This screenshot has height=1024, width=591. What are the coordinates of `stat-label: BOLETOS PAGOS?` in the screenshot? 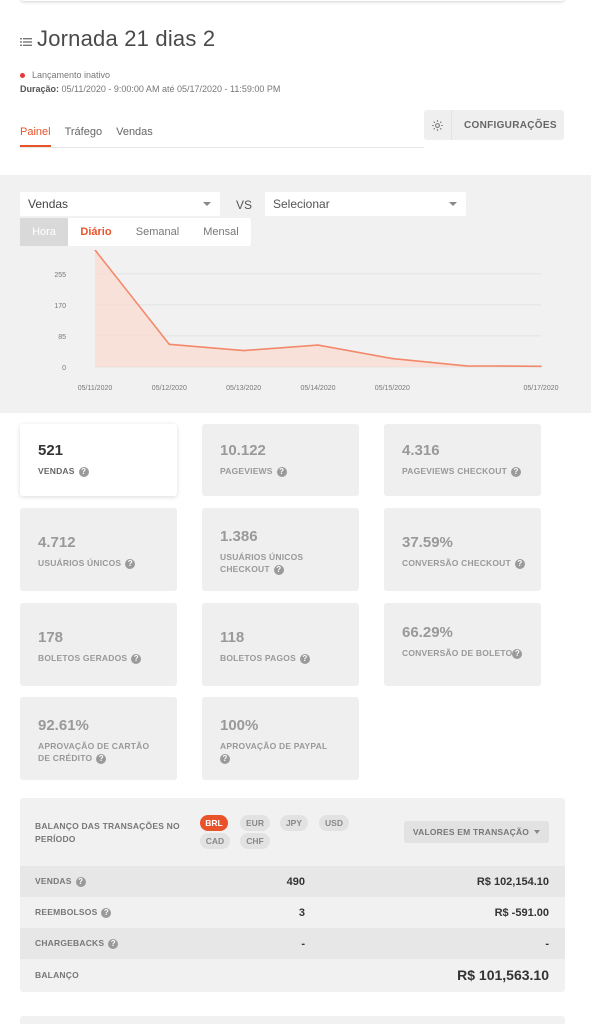 It's located at (289, 658).